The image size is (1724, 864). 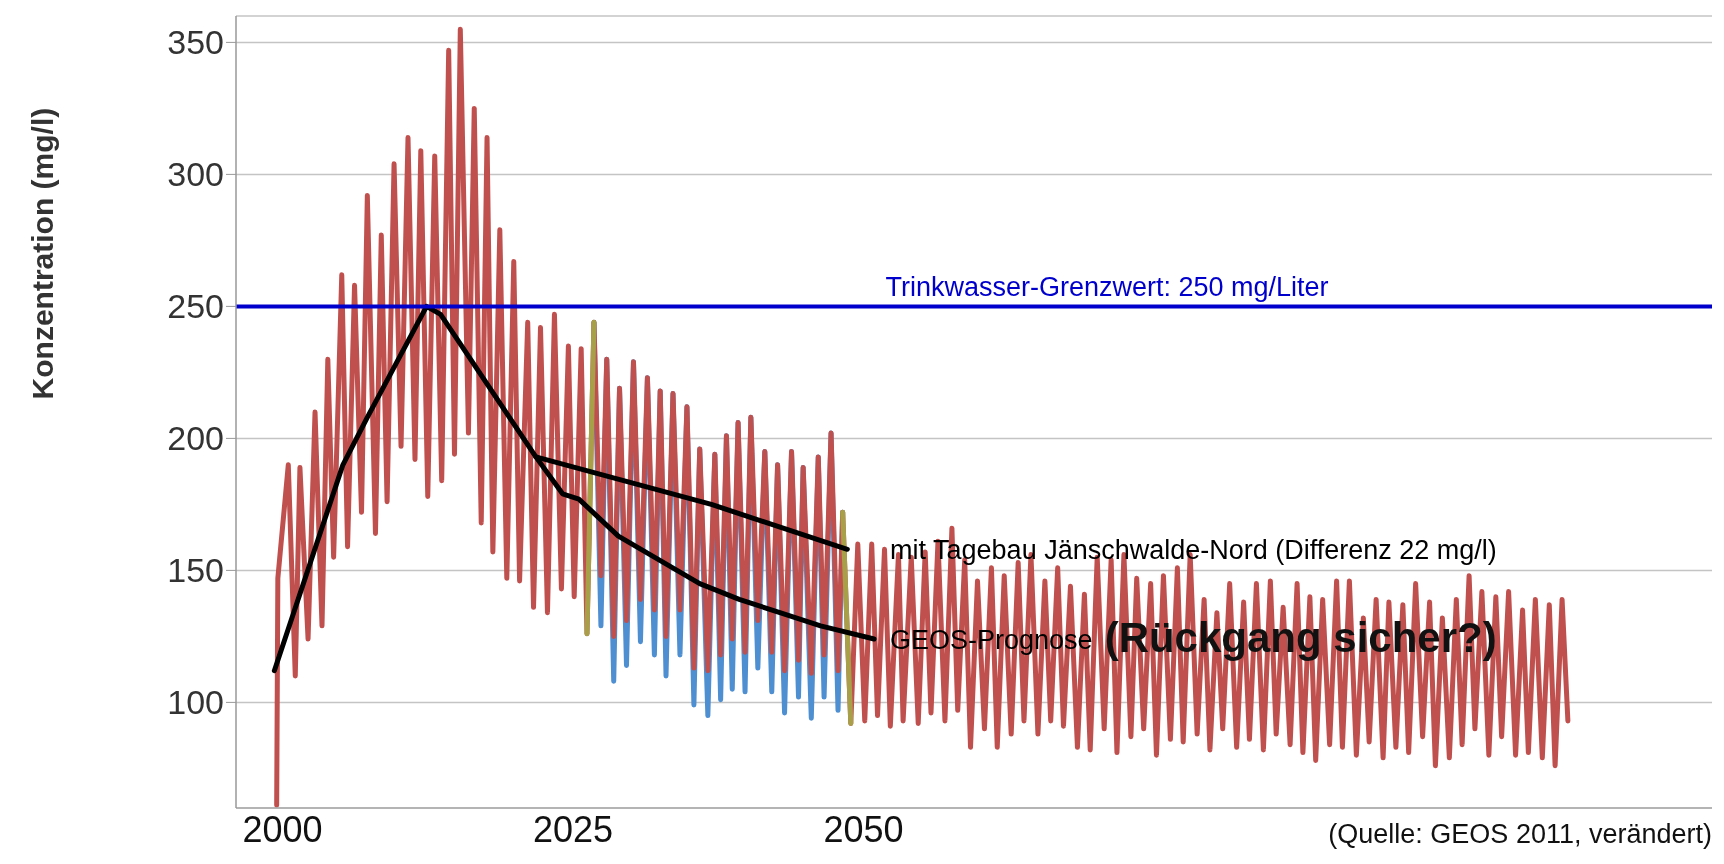 What do you see at coordinates (195, 702) in the screenshot?
I see `y-tick-label: 100` at bounding box center [195, 702].